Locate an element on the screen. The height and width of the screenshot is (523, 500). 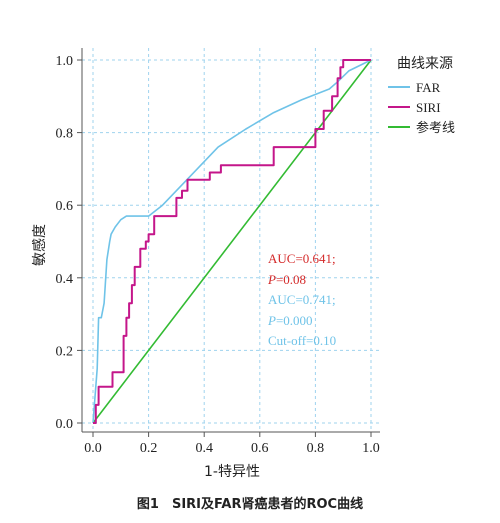
auc-annotation-3: P=0.000 is located at coordinates (290, 320).